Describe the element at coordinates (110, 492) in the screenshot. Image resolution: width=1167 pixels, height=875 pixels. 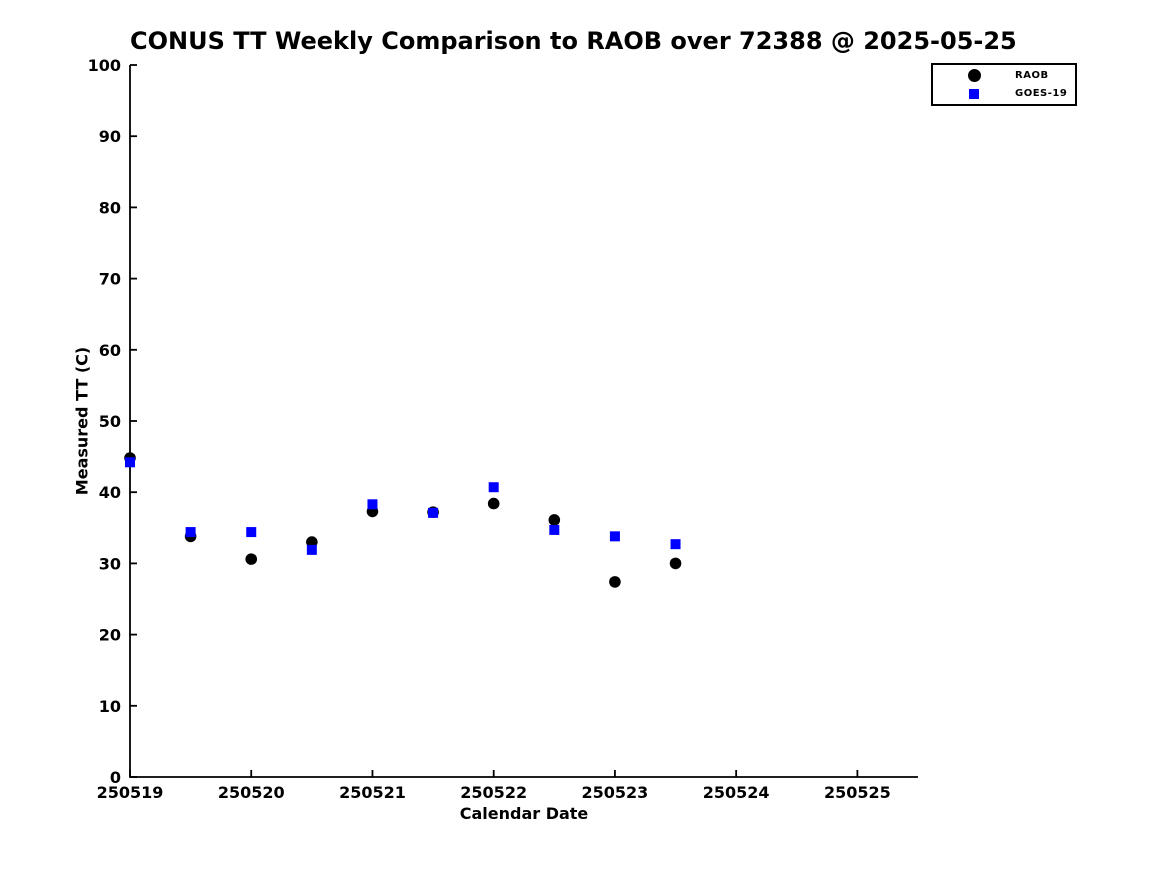
I see `y-tick-label: 40` at that location.